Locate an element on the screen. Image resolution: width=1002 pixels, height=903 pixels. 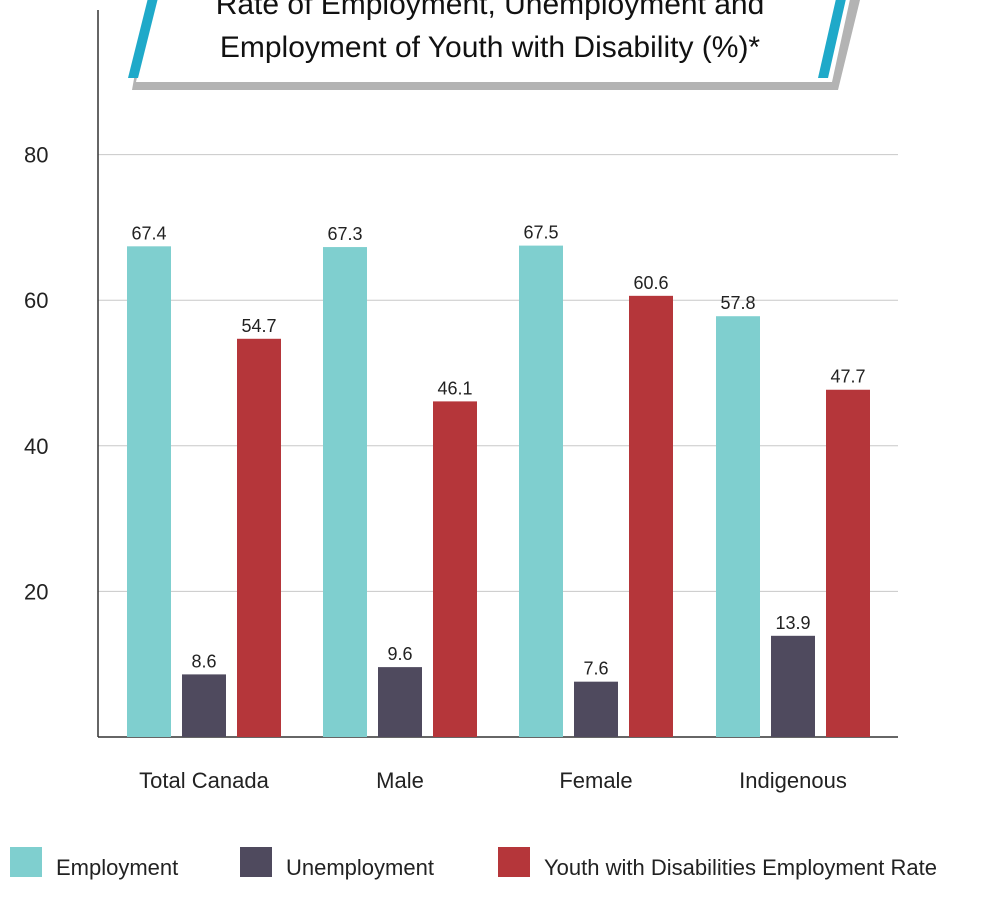
y-tick-label-60: 60 is located at coordinates (36, 300).